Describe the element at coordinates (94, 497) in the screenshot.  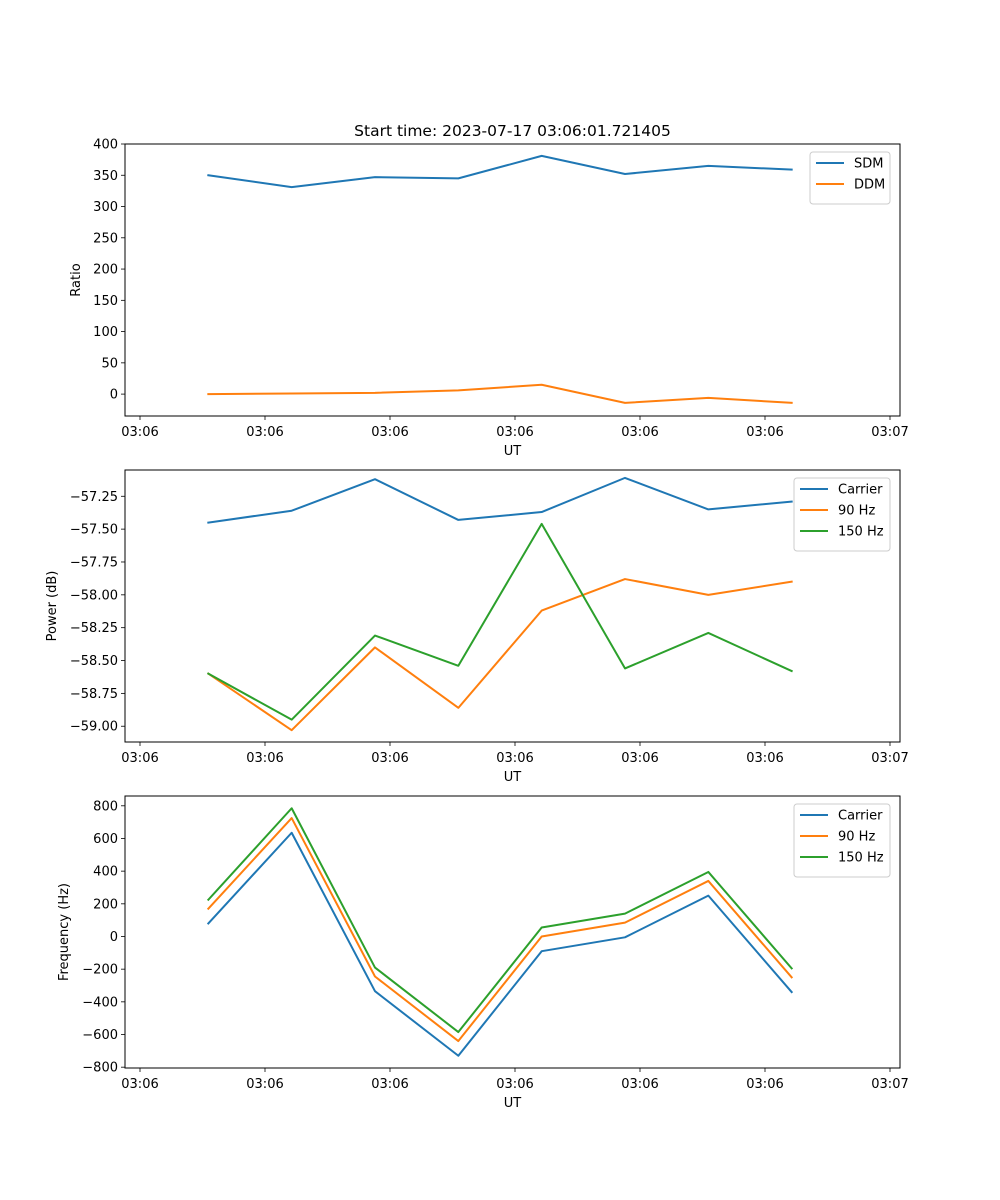
I see `y-tick-label: −57.25` at that location.